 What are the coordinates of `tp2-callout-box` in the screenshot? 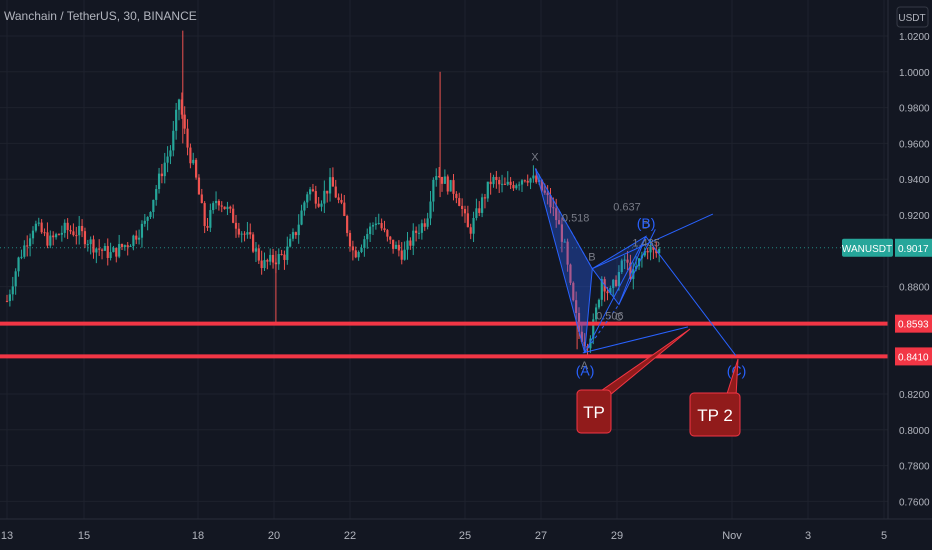 It's located at (715, 414).